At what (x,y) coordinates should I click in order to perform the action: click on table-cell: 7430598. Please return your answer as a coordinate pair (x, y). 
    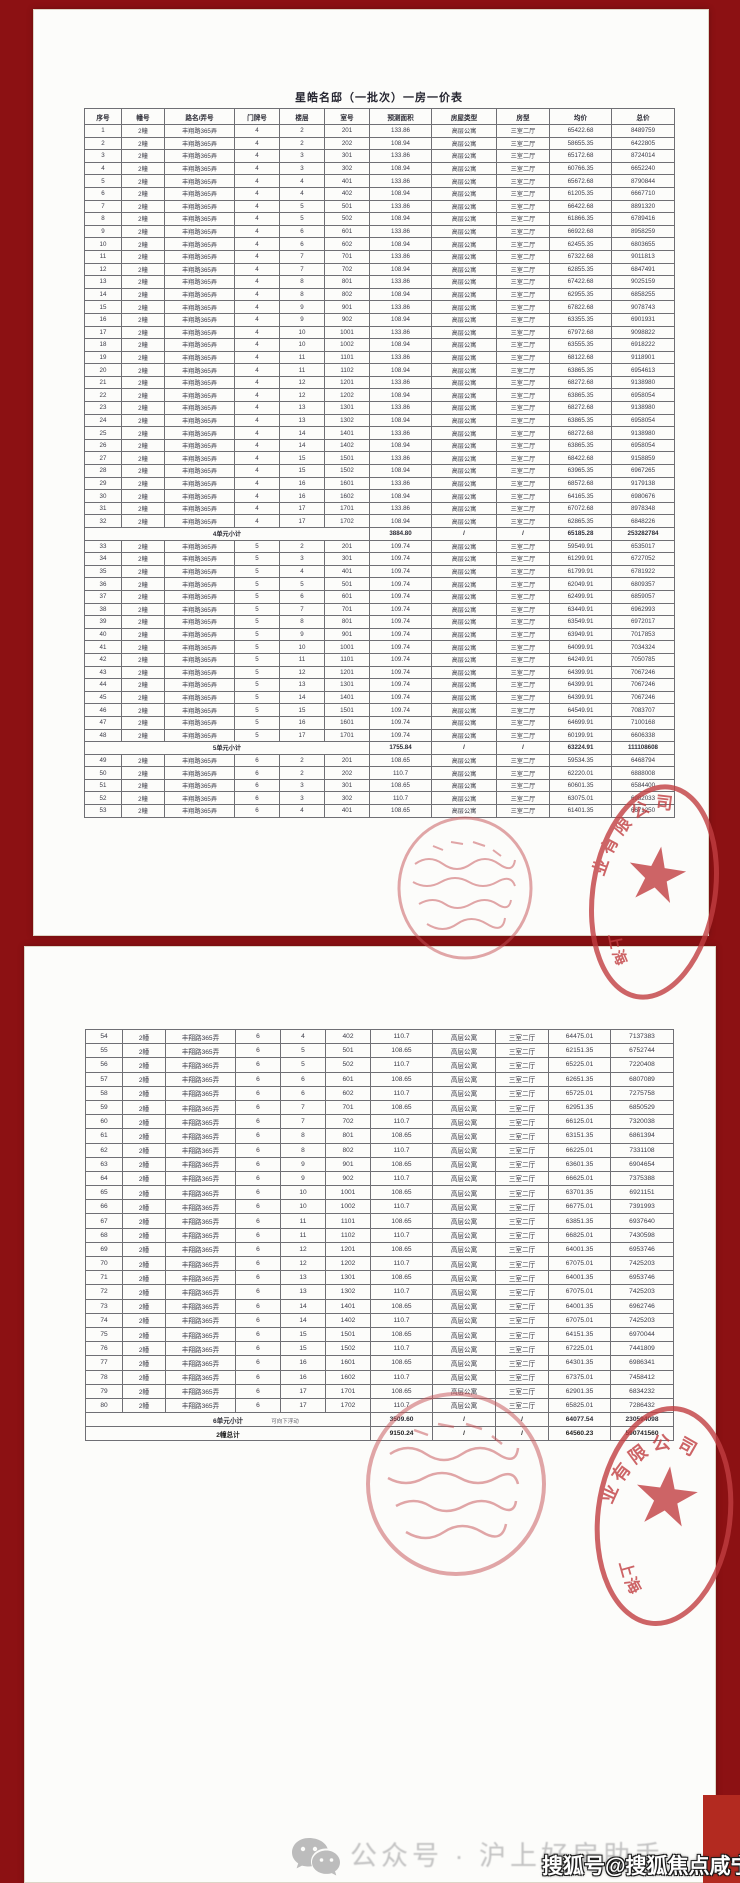
    Looking at the image, I should click on (642, 1235).